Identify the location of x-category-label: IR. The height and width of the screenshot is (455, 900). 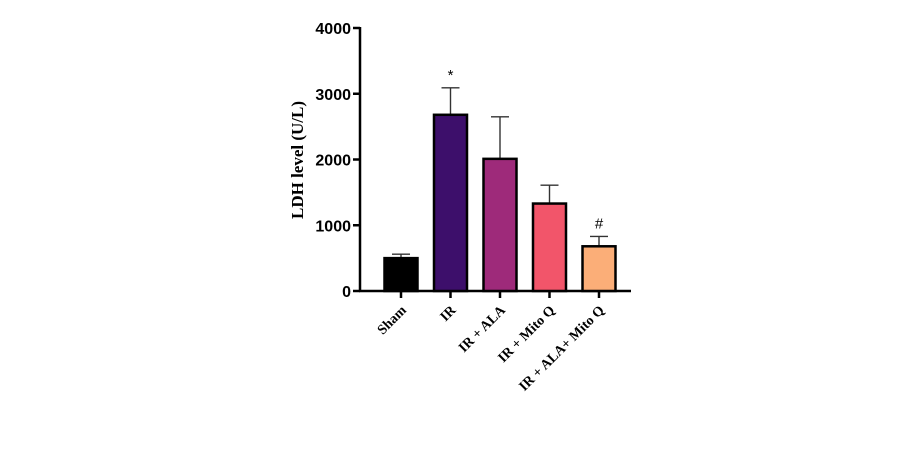
(449, 314).